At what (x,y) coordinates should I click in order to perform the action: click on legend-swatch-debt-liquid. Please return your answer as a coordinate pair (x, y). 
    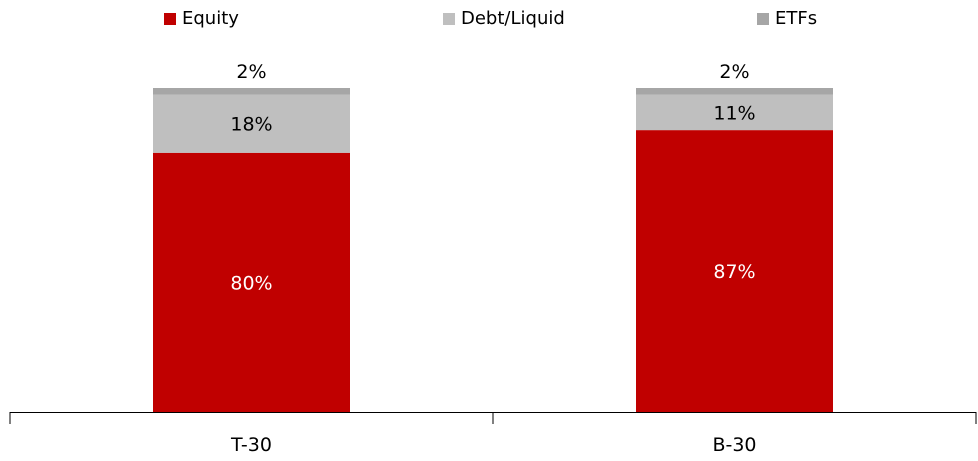
    Looking at the image, I should click on (449, 18).